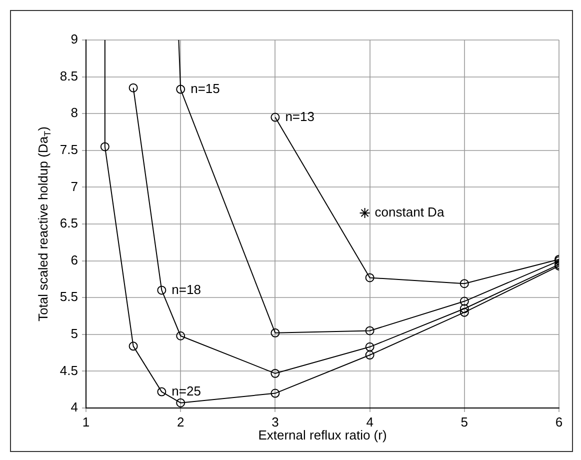 This screenshot has width=581, height=460. I want to click on annotation: n=25, so click(186, 390).